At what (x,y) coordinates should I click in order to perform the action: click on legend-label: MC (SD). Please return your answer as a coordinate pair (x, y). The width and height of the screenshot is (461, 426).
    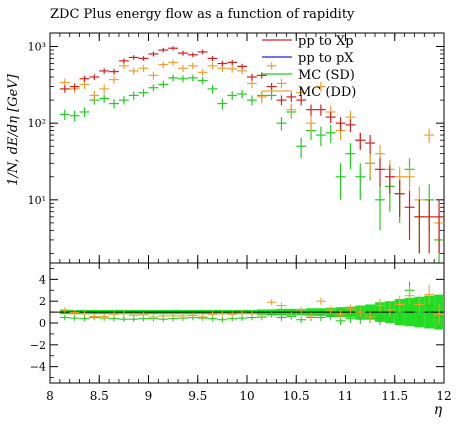
    Looking at the image, I should click on (326, 75).